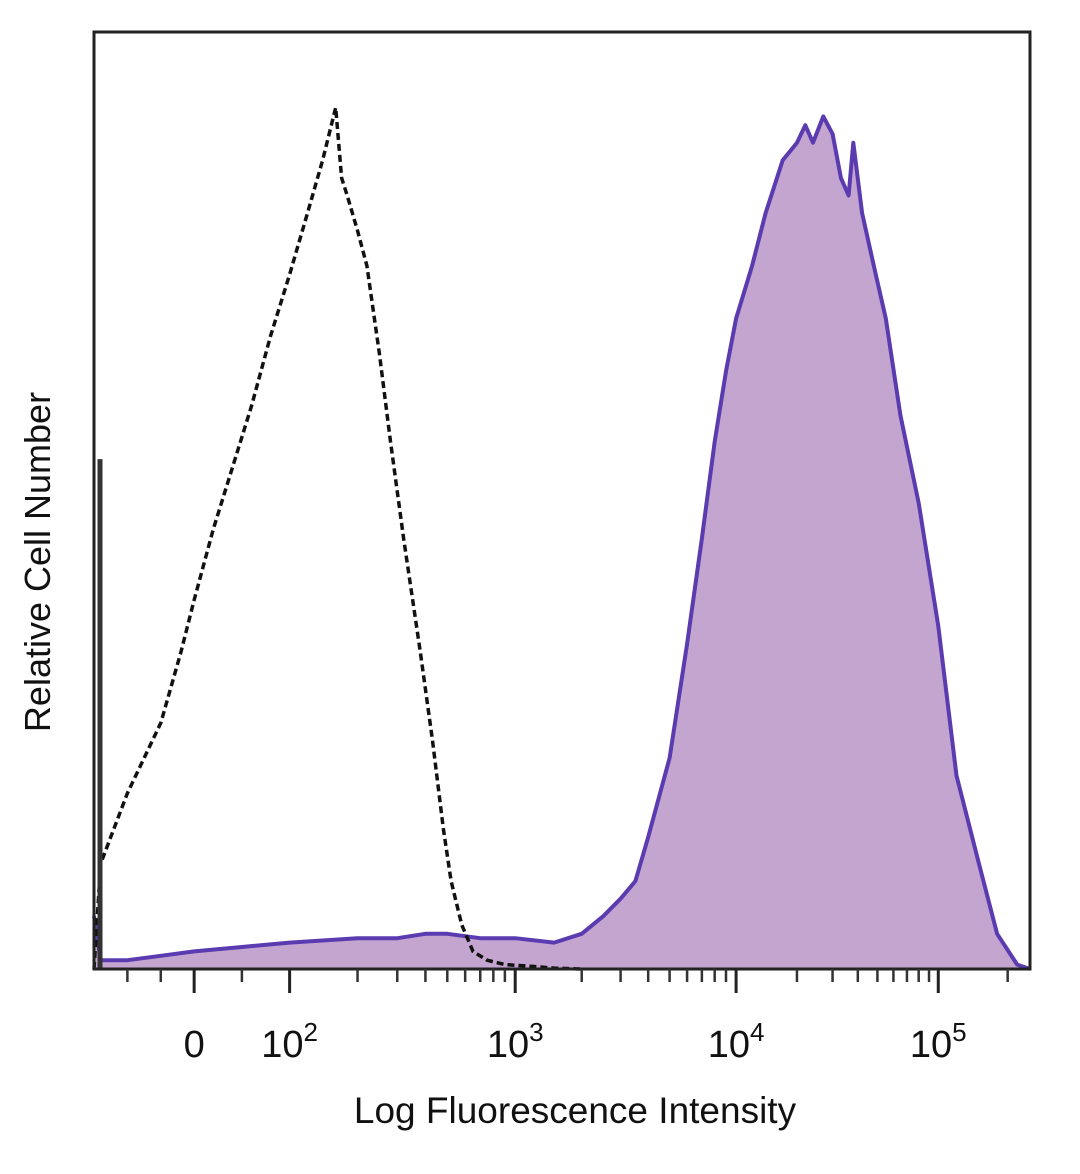 Image resolution: width=1080 pixels, height=1174 pixels. What do you see at coordinates (37, 562) in the screenshot?
I see `y-axis-label: Relative Cell Number` at bounding box center [37, 562].